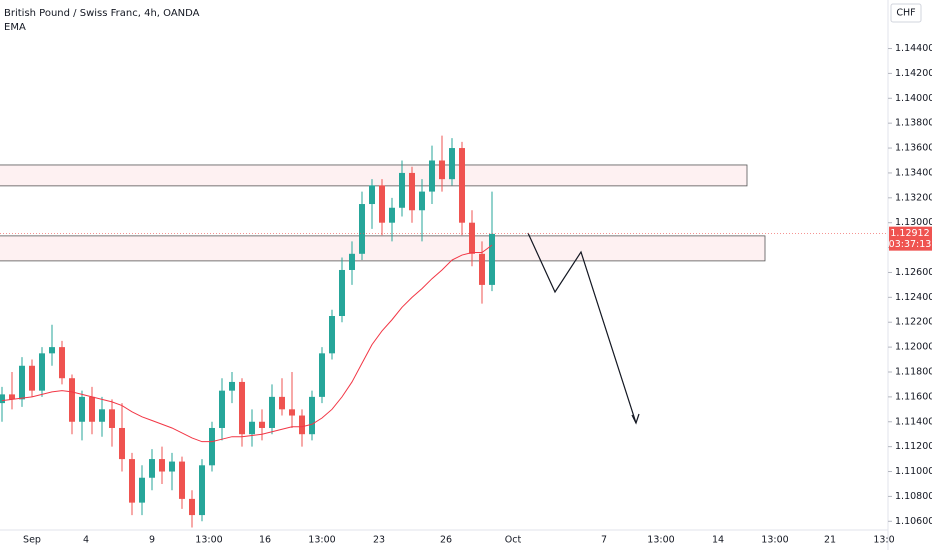 The height and width of the screenshot is (550, 932). I want to click on y-tick-label: 1.13000, so click(913, 222).